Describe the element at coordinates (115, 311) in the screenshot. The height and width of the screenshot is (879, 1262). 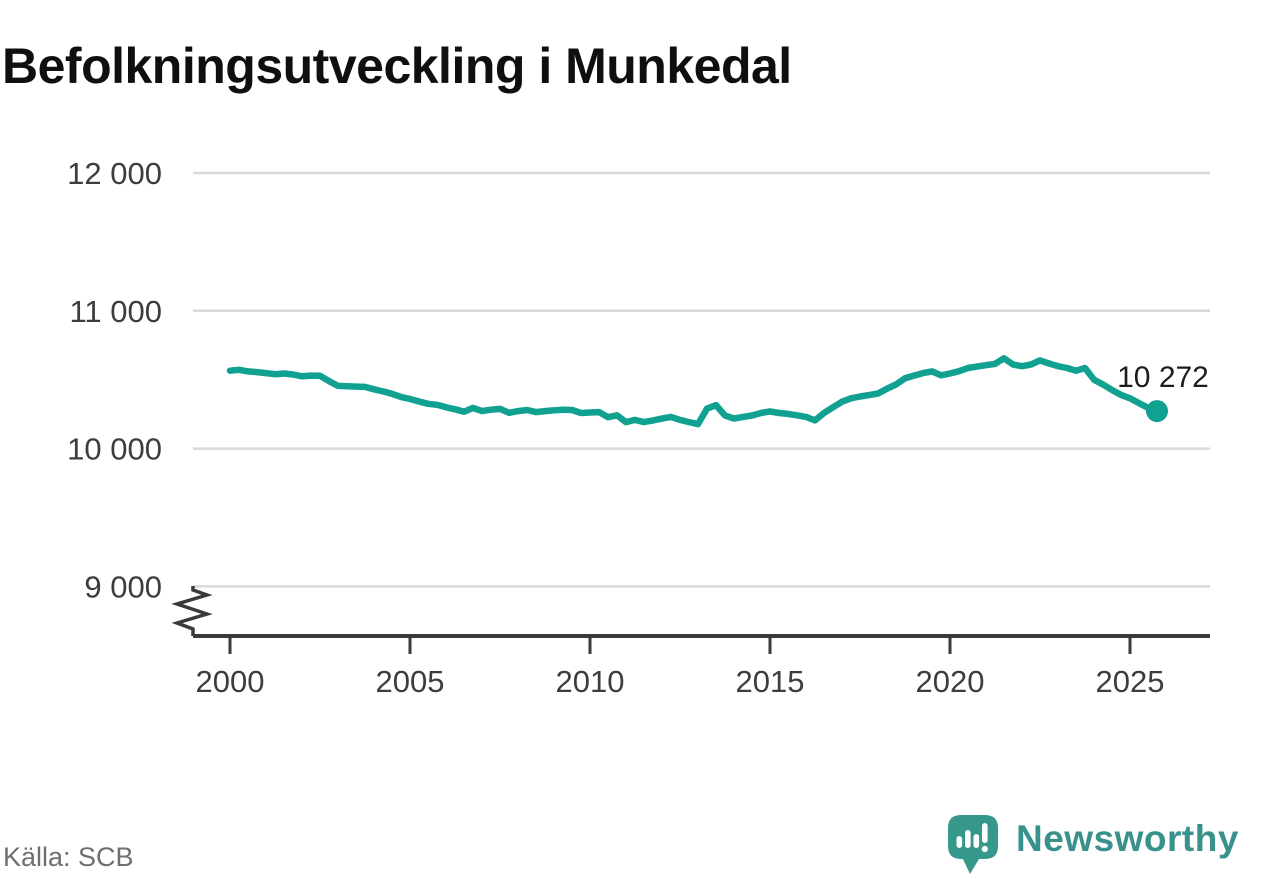
I see `y-tick-label: 11 000` at that location.